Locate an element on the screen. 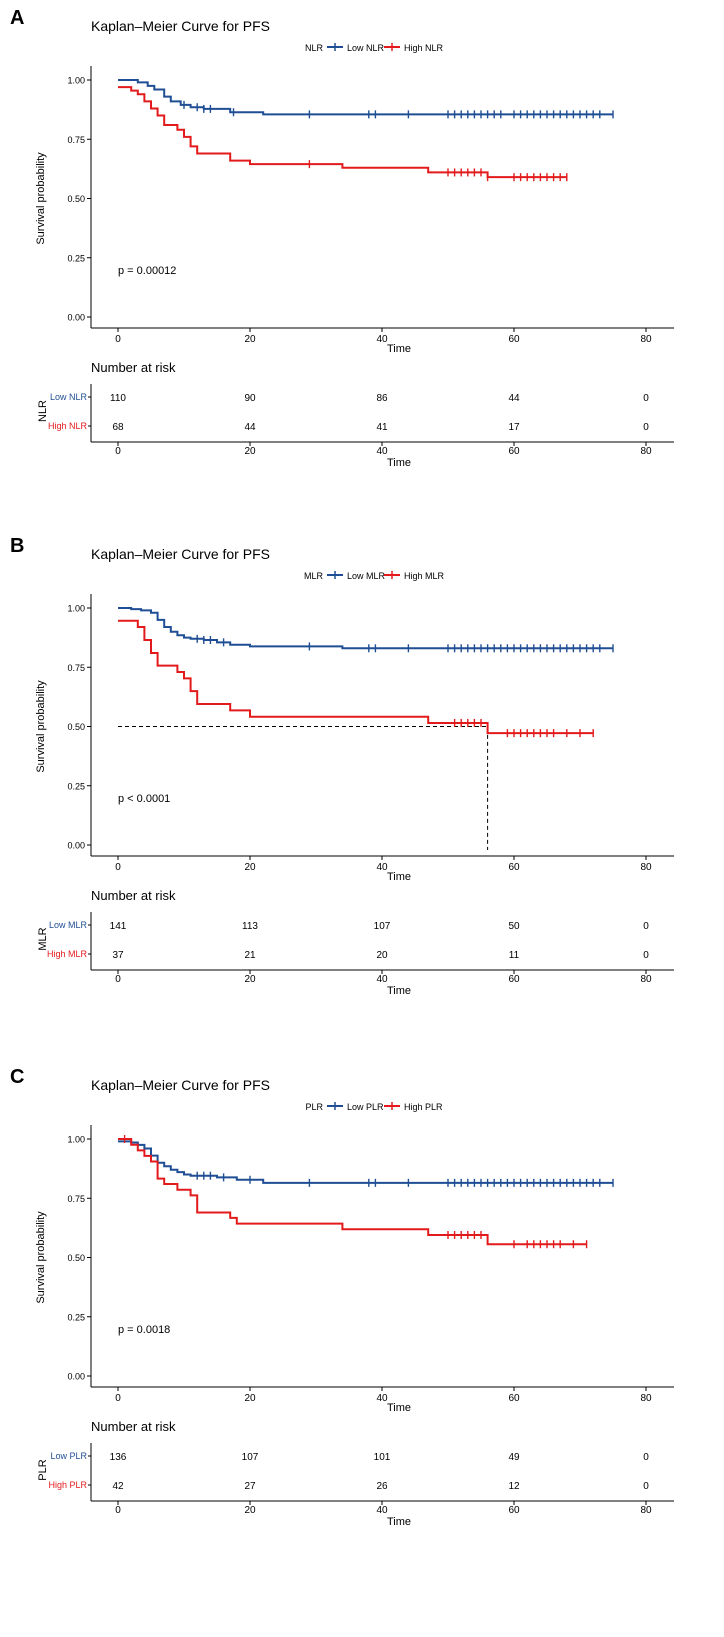 This screenshot has width=724, height=1637. risk-x-tick-label: 60 is located at coordinates (514, 979).